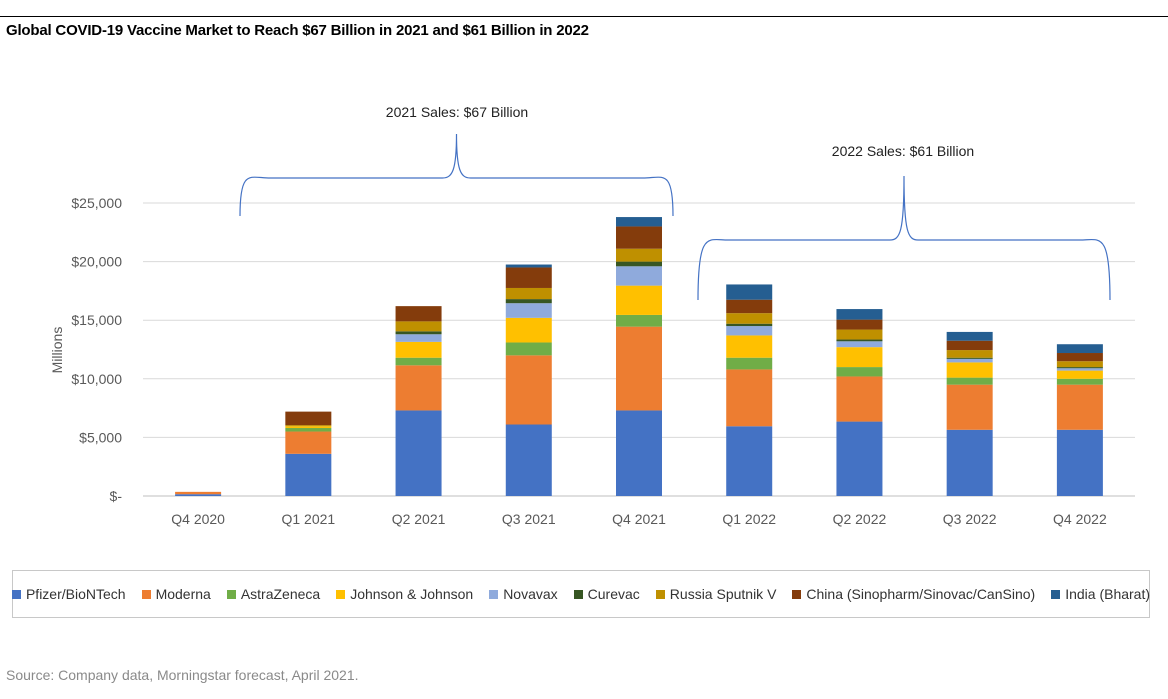  I want to click on x-tick-label: Q3 2021, so click(529, 519).